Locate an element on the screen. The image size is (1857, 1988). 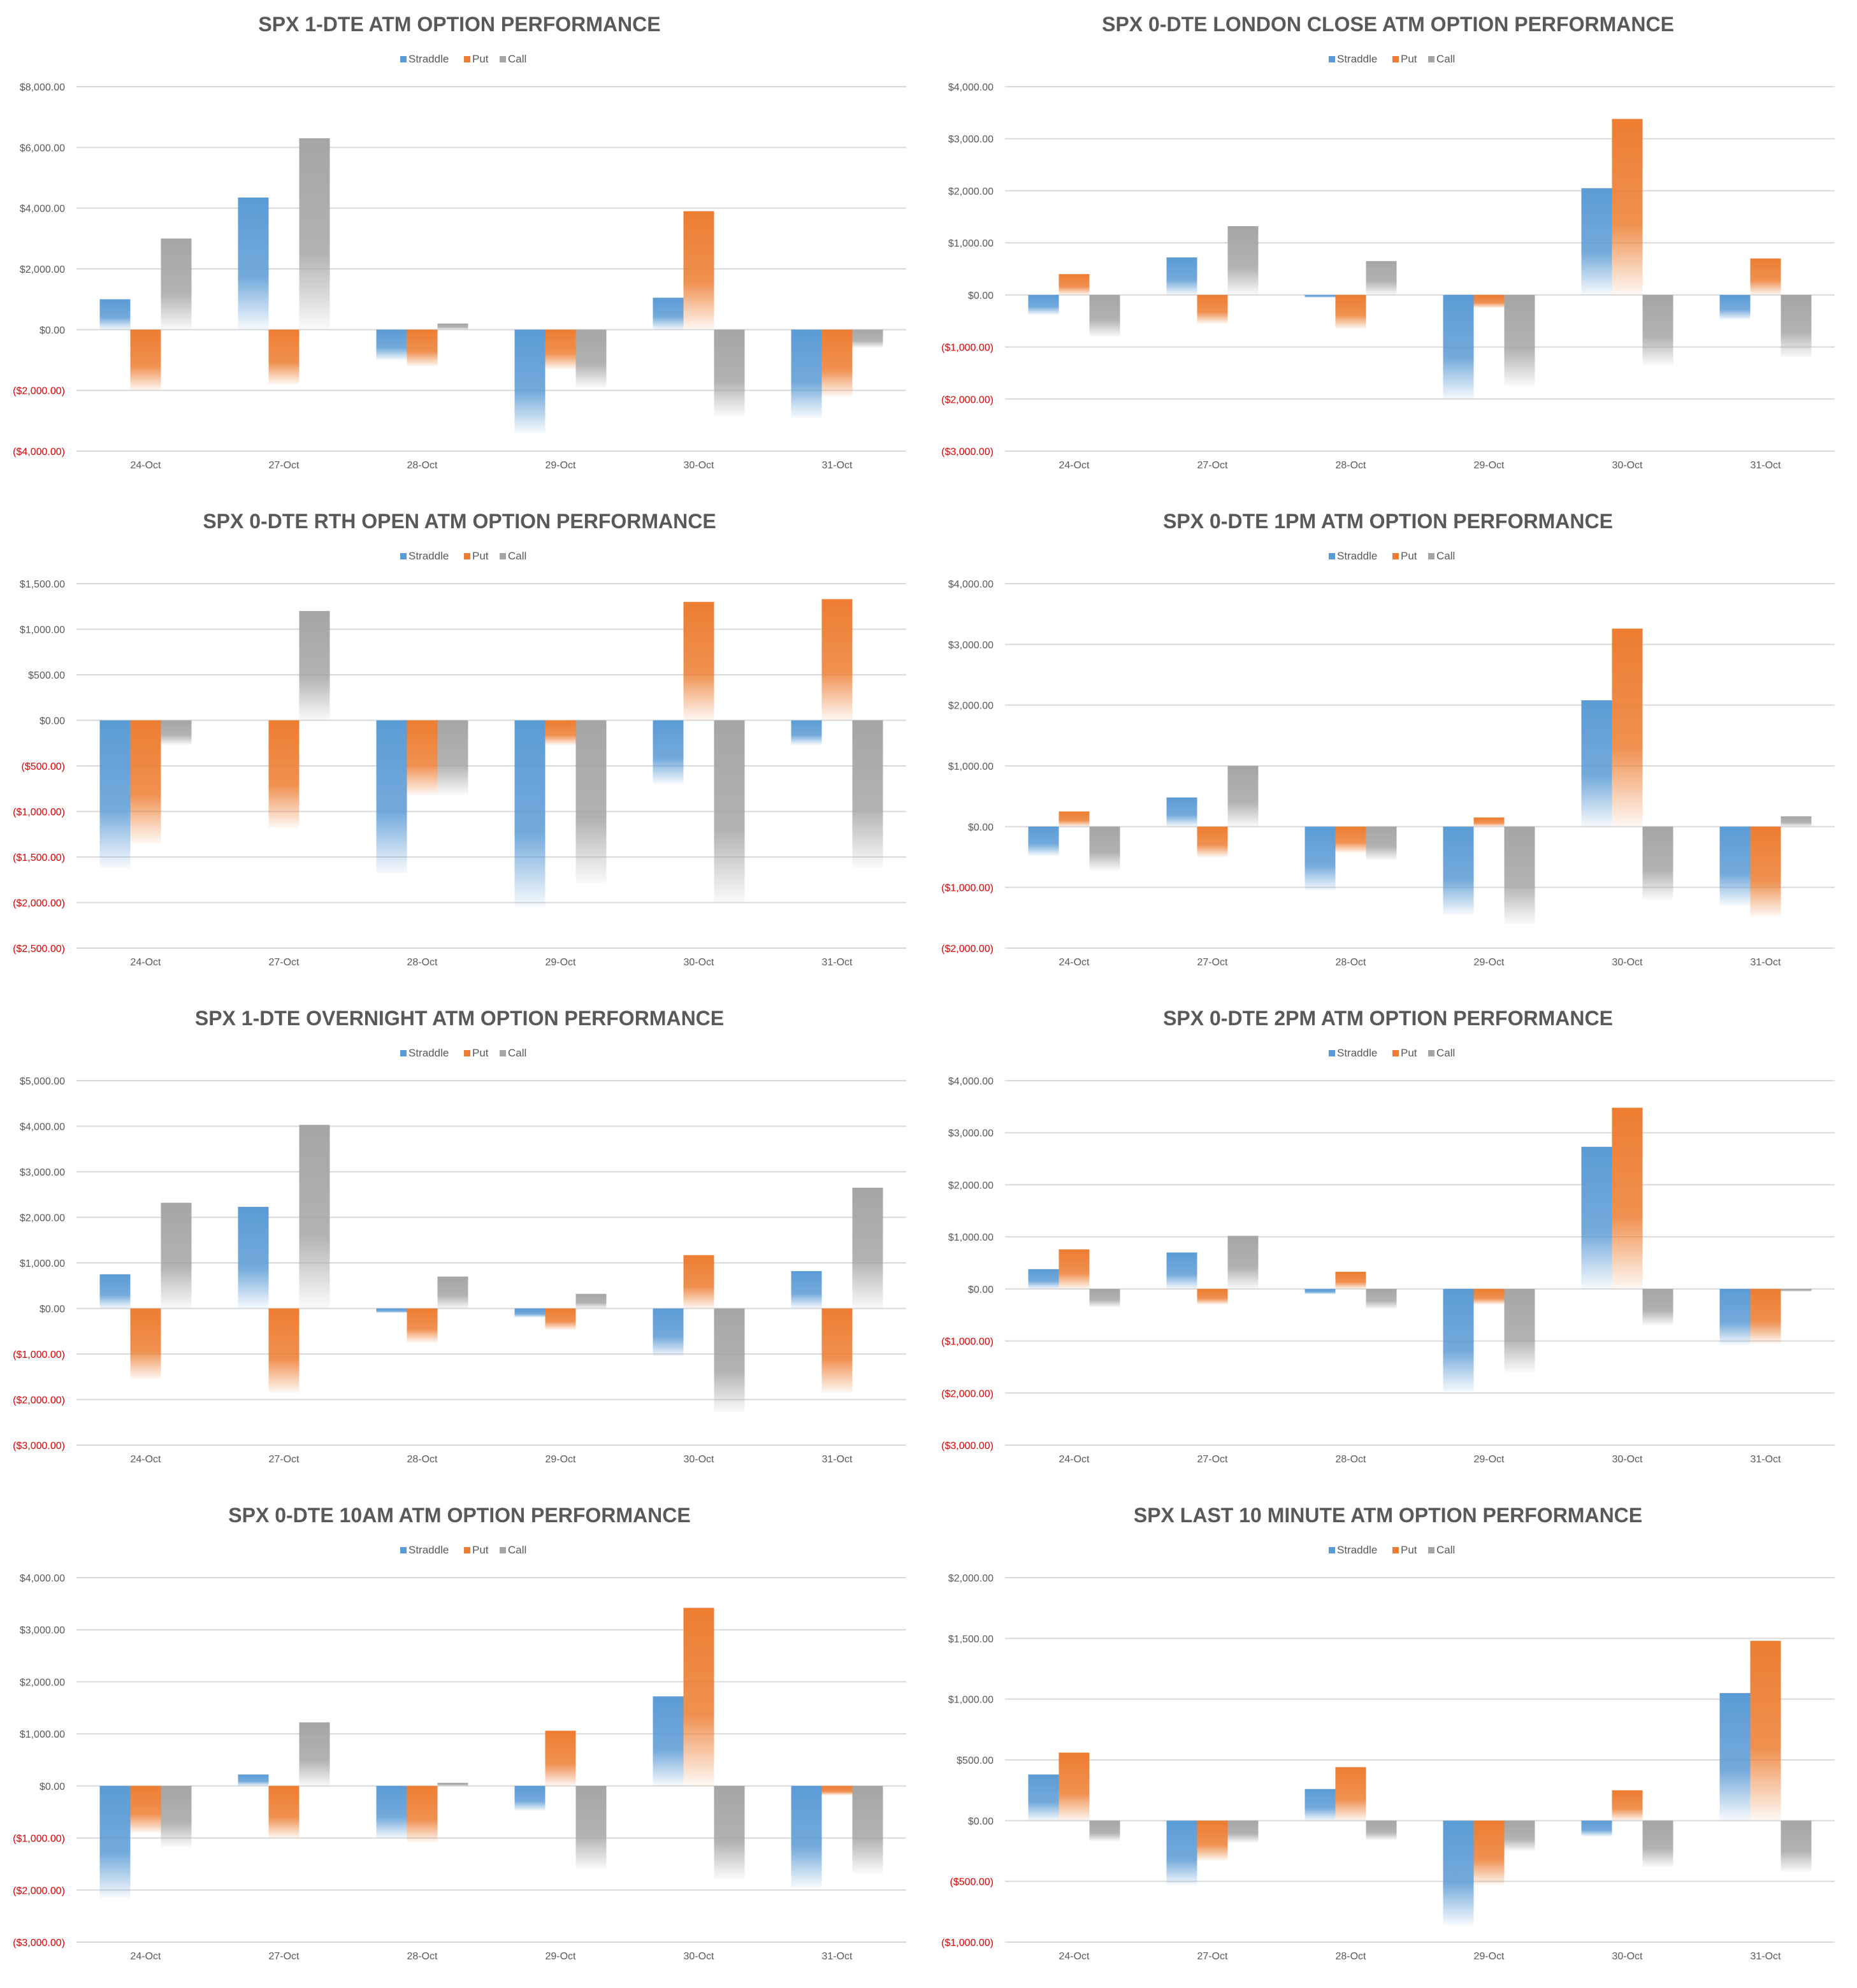
x-tick-label: 31-Oct is located at coordinates (1765, 465).